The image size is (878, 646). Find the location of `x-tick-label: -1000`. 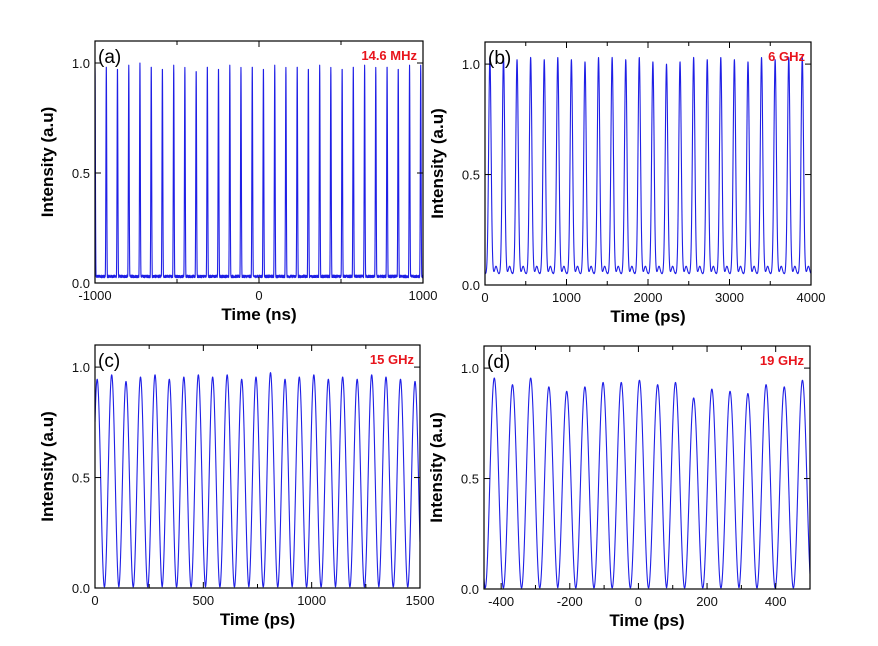

x-tick-label: -1000 is located at coordinates (94, 295).